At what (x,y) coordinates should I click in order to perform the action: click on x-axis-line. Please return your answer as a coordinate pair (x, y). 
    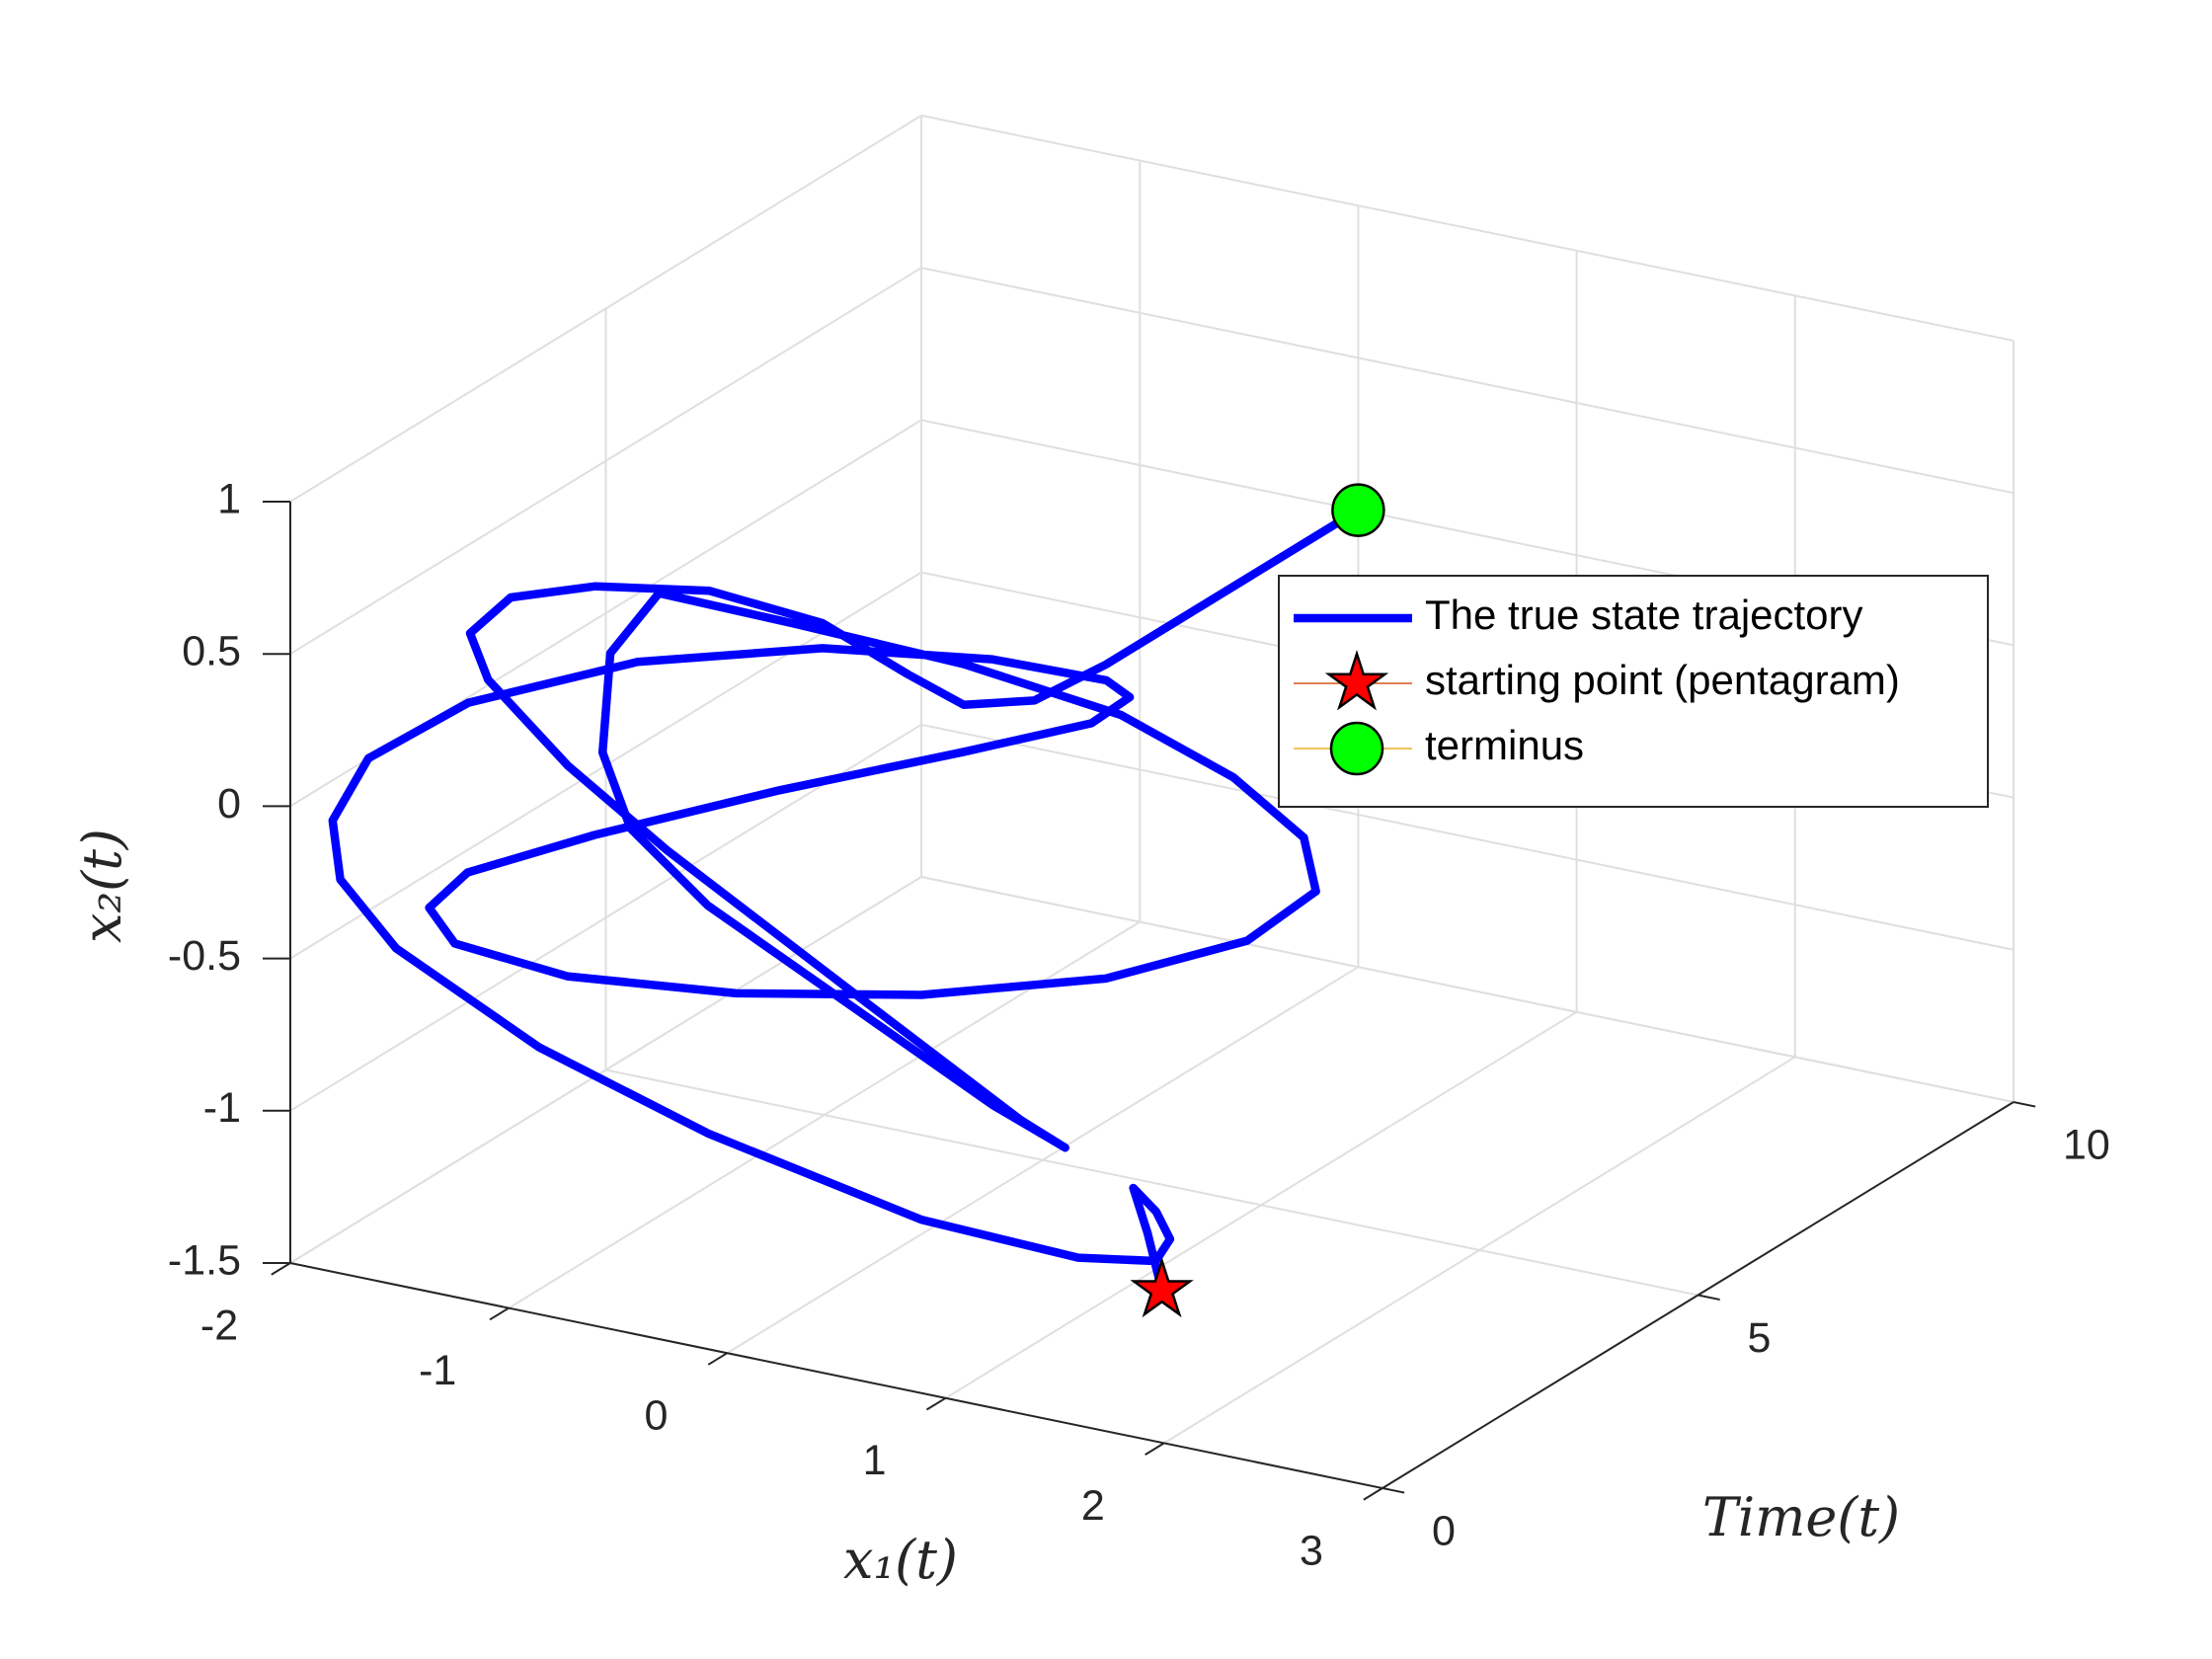
    Looking at the image, I should click on (836, 1376).